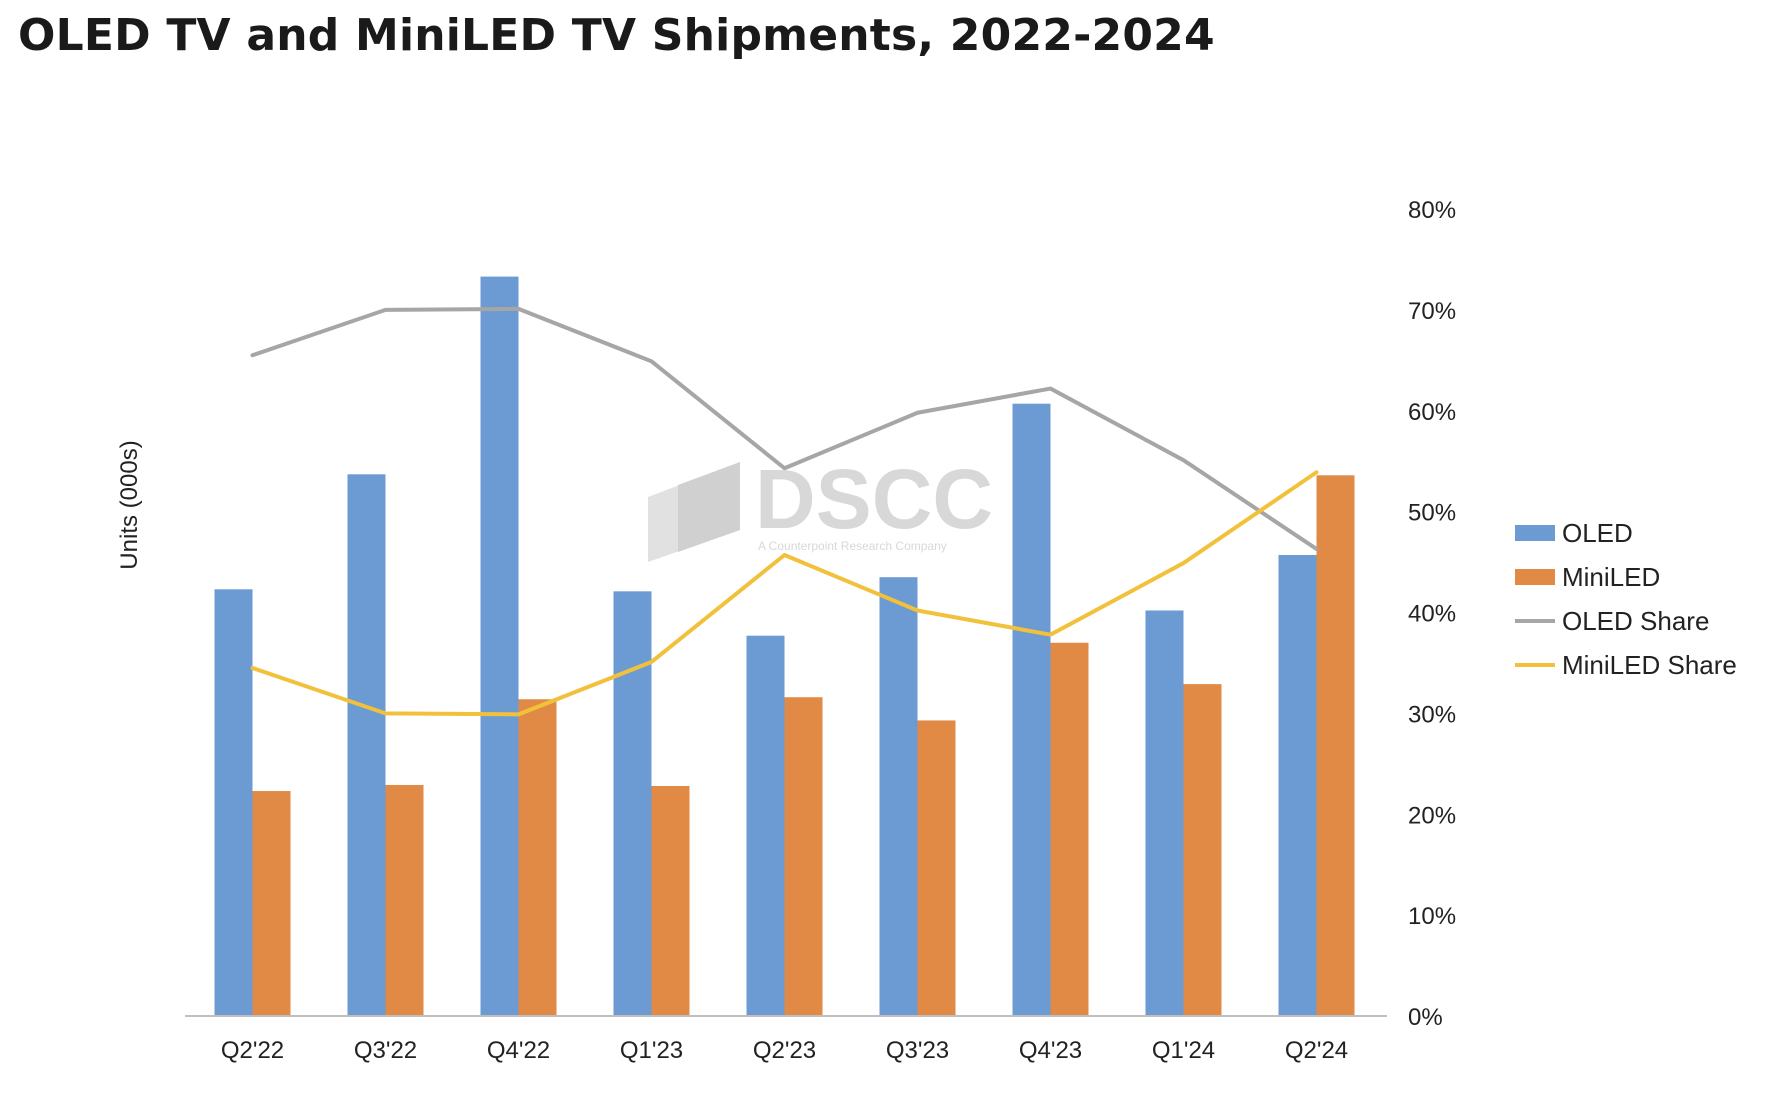 This screenshot has height=1100, width=1784. Describe the element at coordinates (1432, 412) in the screenshot. I see `y2-tick-label: 60%` at that location.